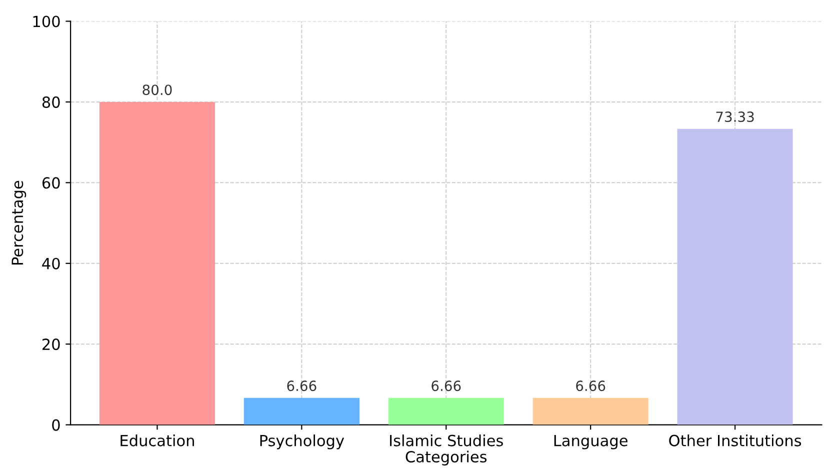 The height and width of the screenshot is (472, 830). I want to click on y-axis-title: Percentage, so click(19, 222).